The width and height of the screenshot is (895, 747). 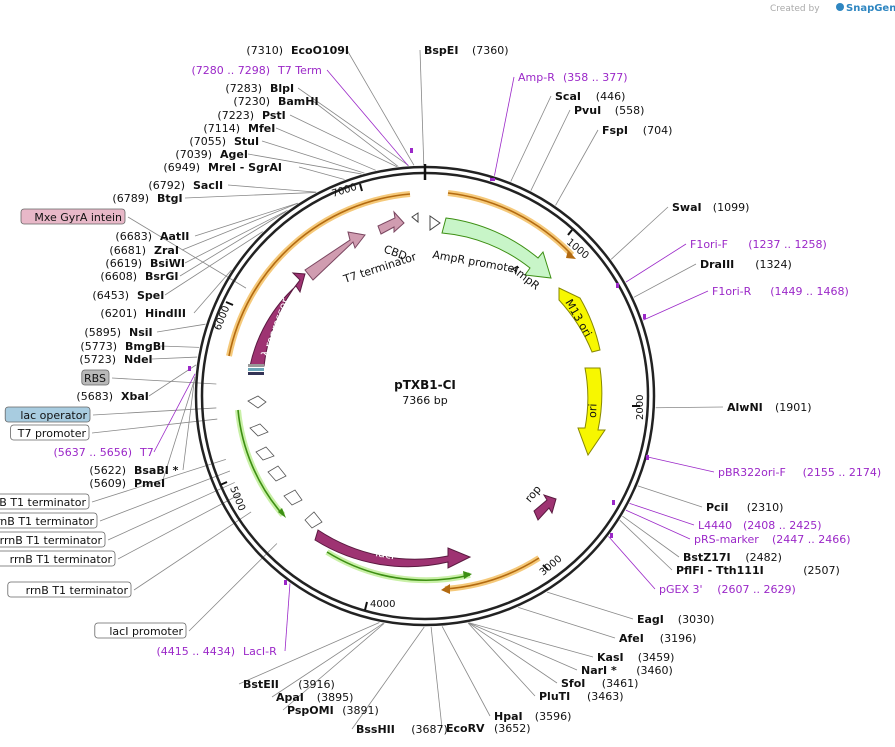 What do you see at coordinates (415, 218) in the screenshot?
I see `t7-terminator-arrow` at bounding box center [415, 218].